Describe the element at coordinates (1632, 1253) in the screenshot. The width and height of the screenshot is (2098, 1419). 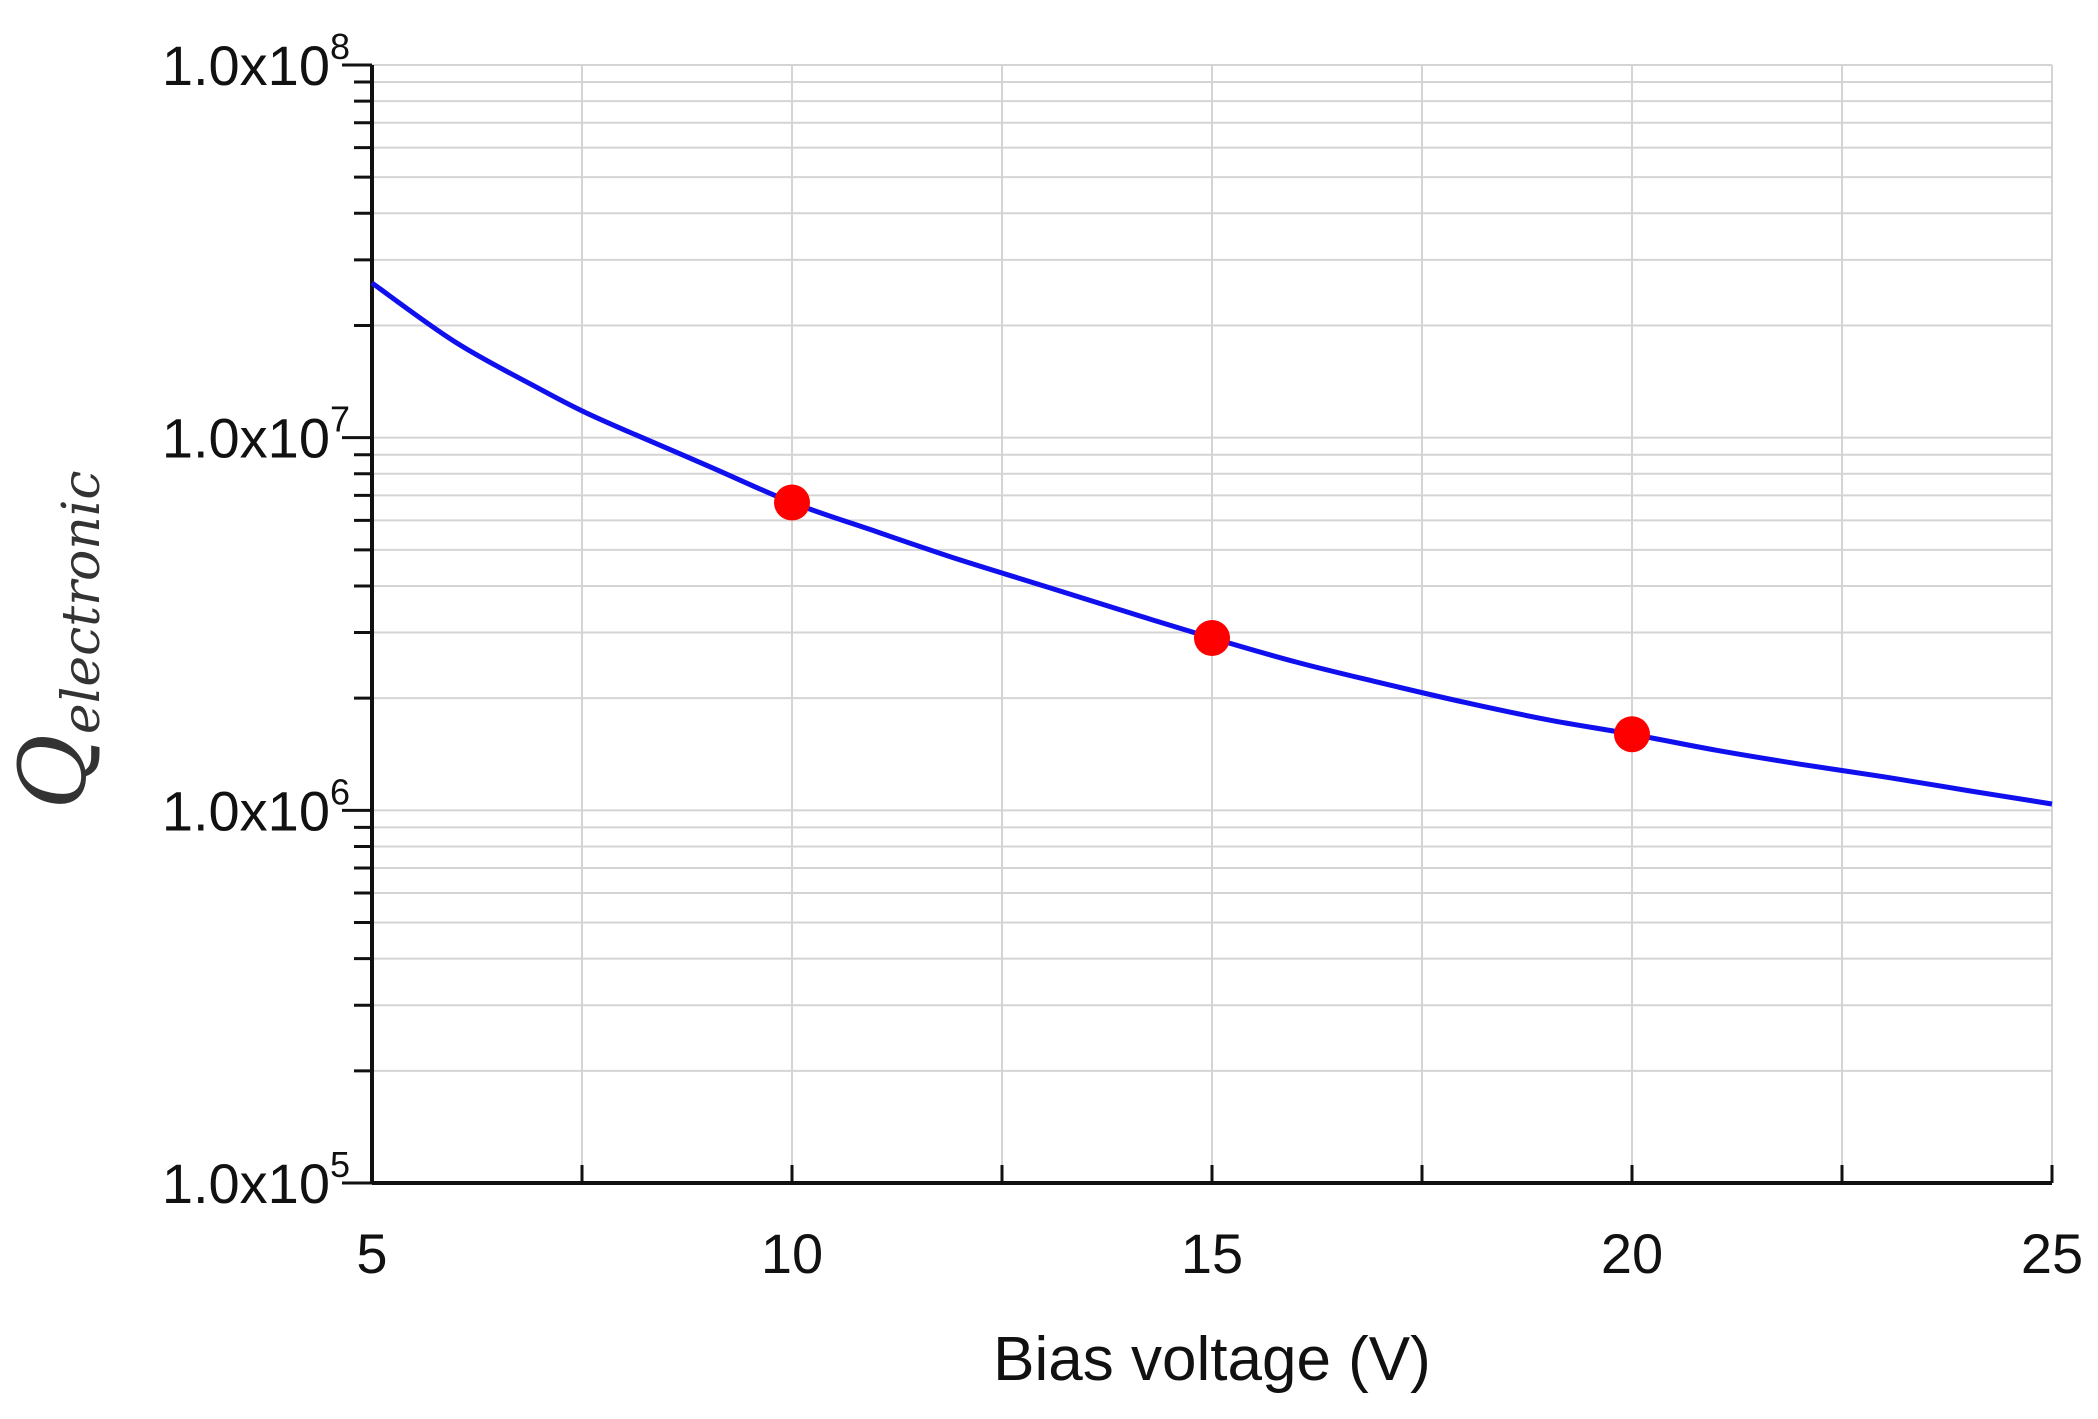
I see `x-tick-label: 20` at that location.